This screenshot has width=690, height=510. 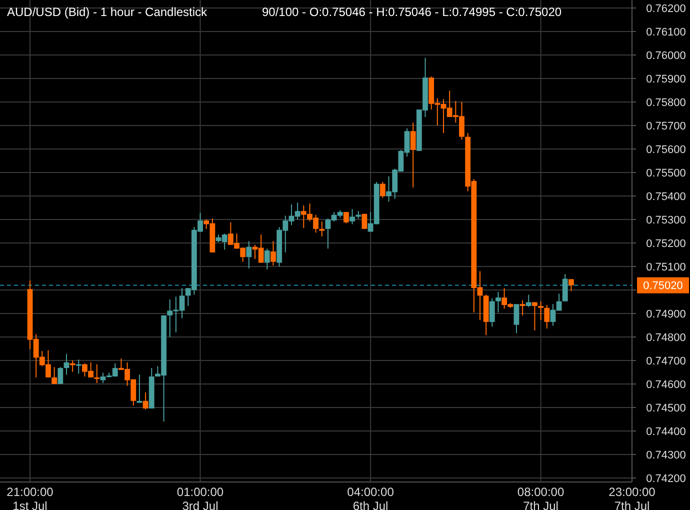 What do you see at coordinates (30, 497) in the screenshot?
I see `x-tick-label: 21:00:00 1st Jul` at bounding box center [30, 497].